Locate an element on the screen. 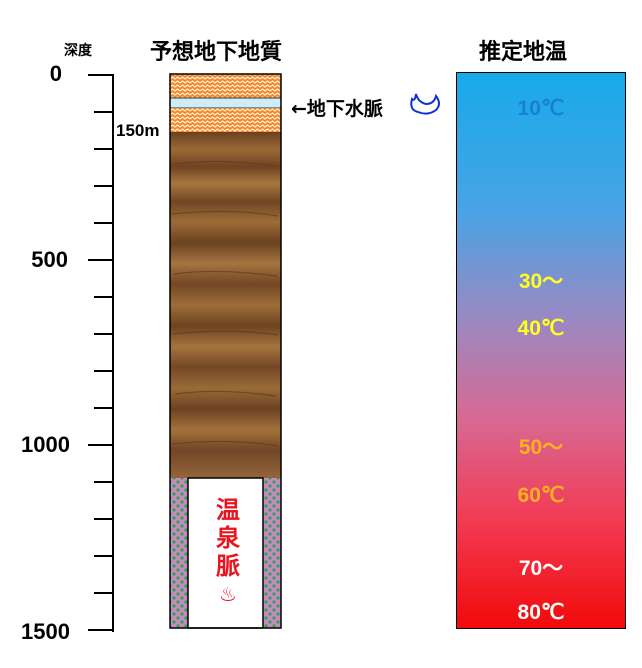 The image size is (642, 668). depth-label-0: 0 is located at coordinates (55, 73).